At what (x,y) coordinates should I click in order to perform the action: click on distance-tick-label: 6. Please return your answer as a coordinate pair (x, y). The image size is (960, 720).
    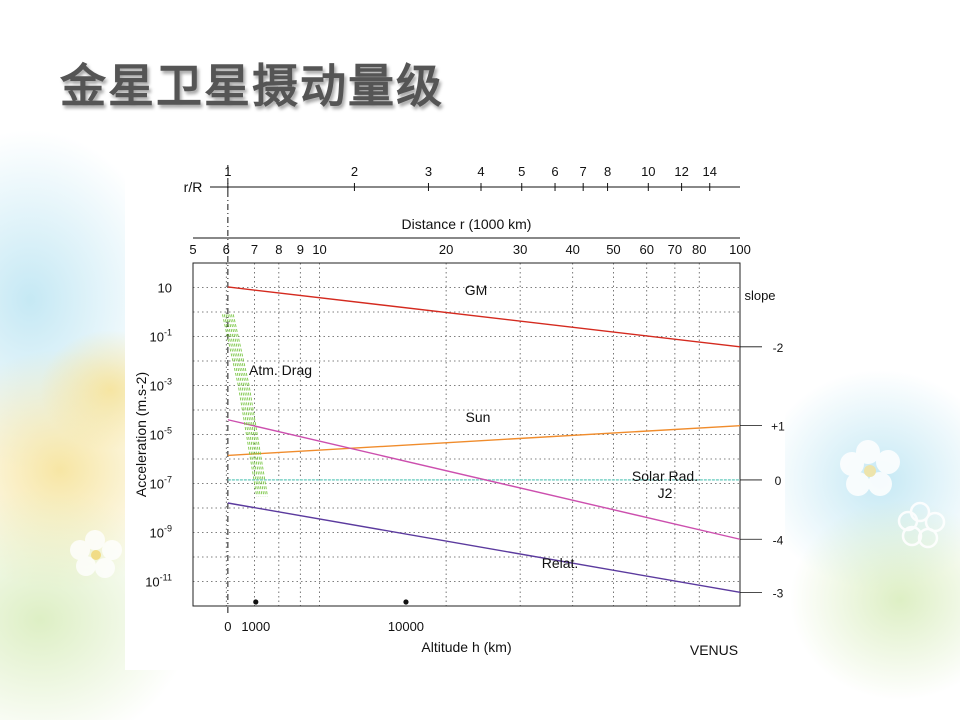
    Looking at the image, I should click on (226, 249).